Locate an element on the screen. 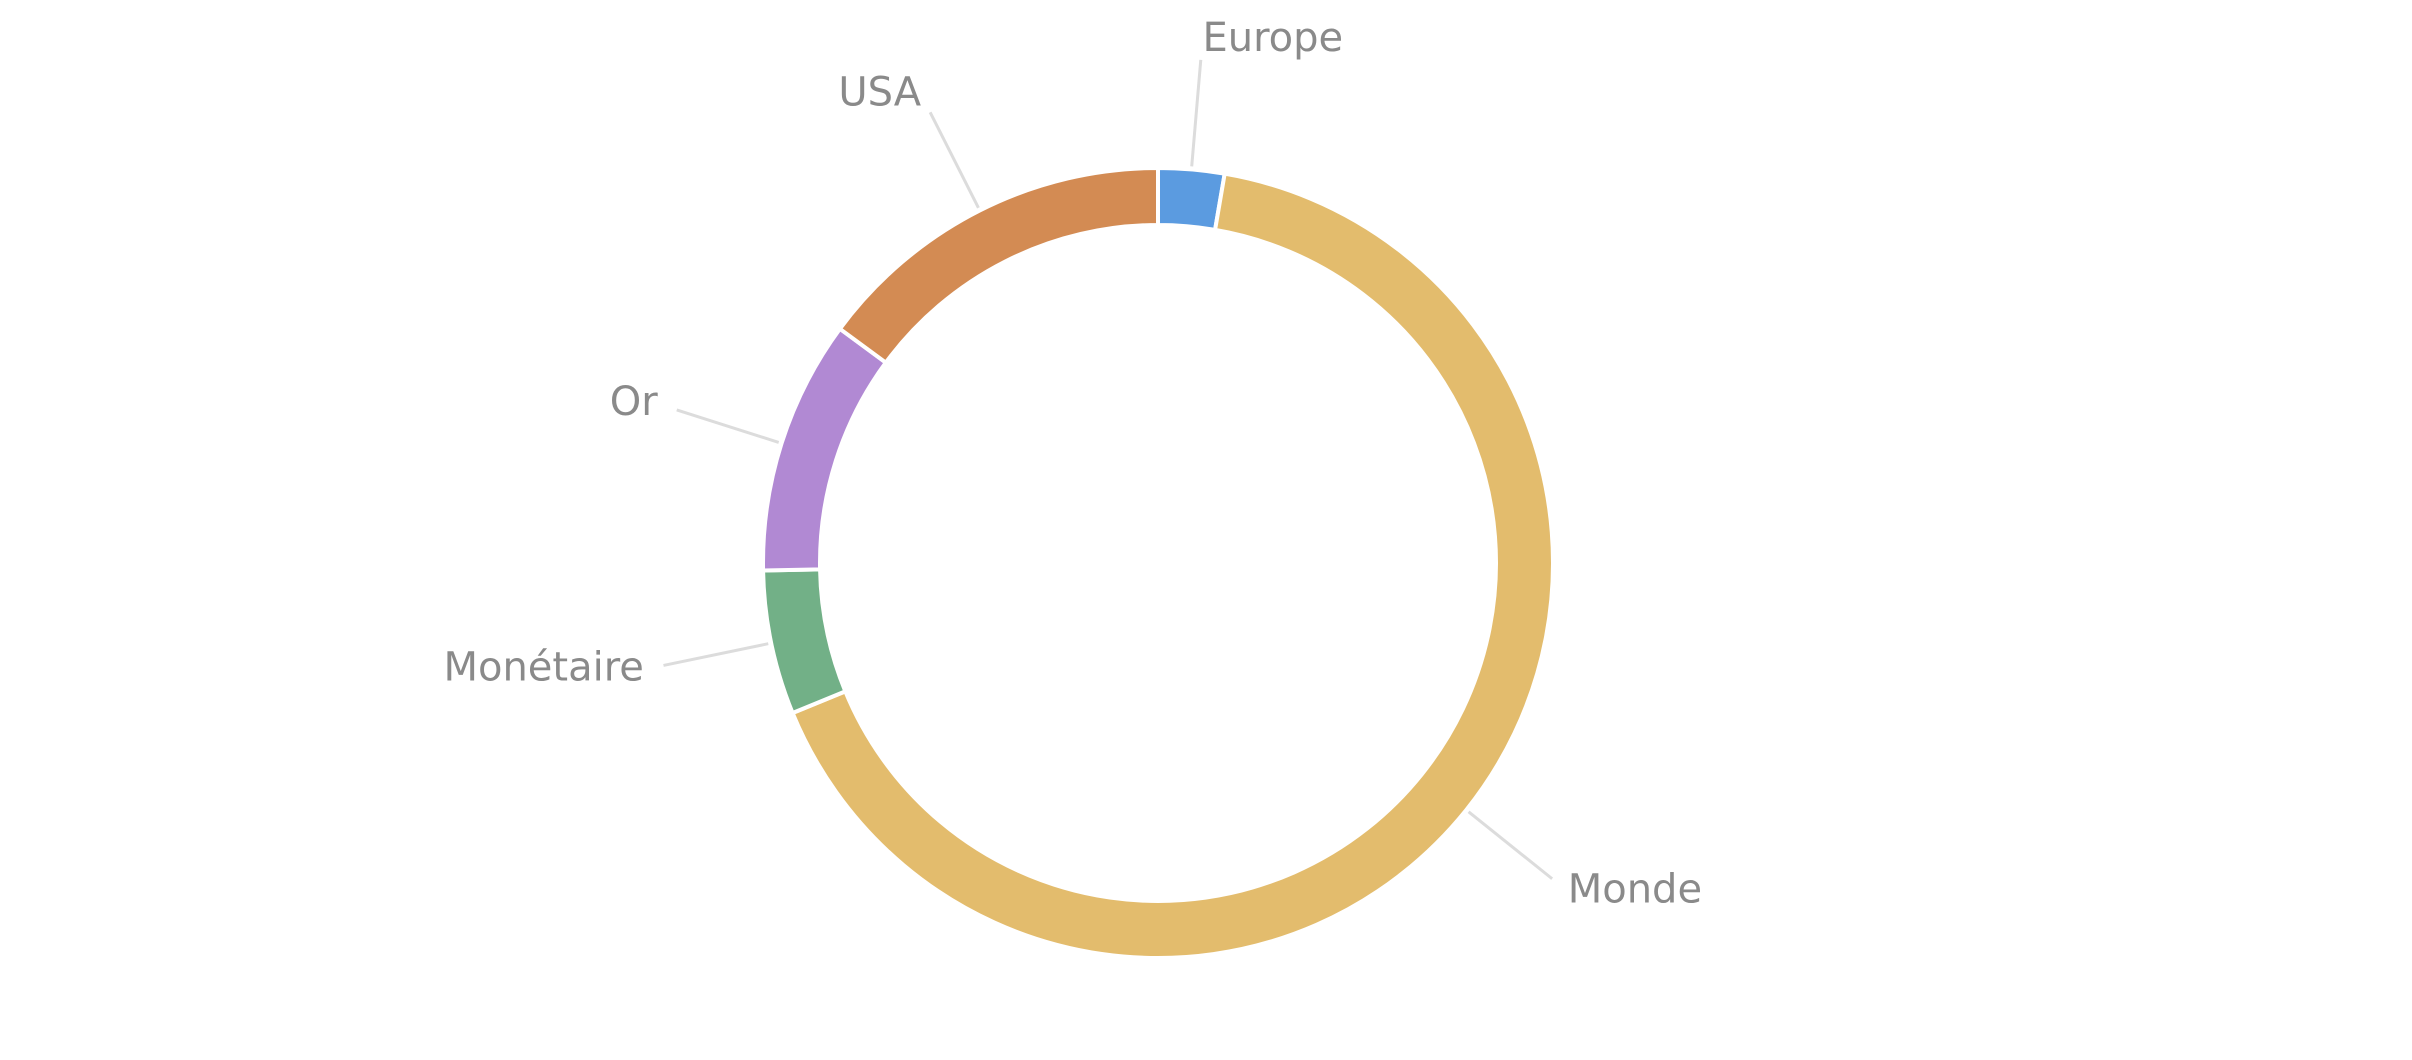 The height and width of the screenshot is (1060, 2412). segment-label: Or is located at coordinates (634, 402).